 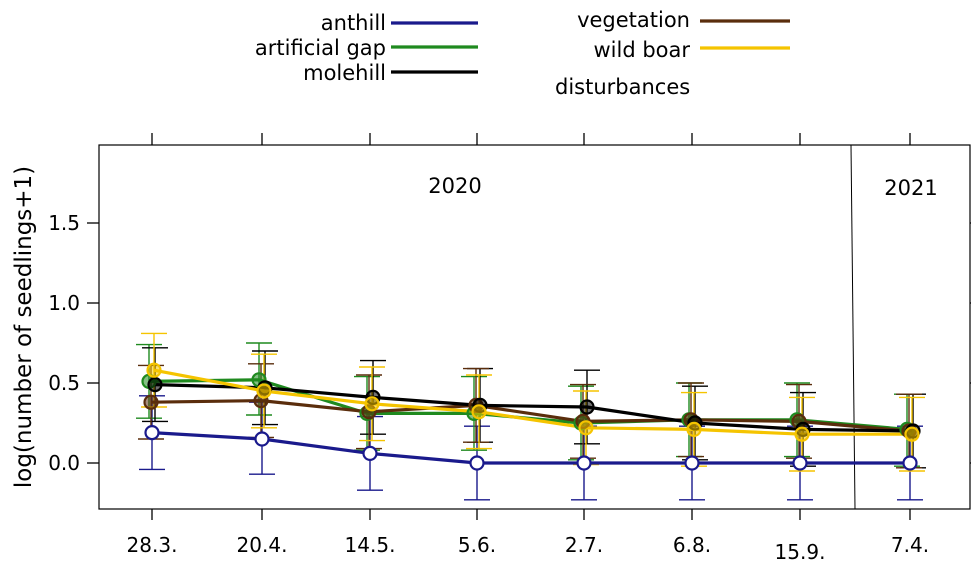 I want to click on y-tick-label: 1.0, so click(x=64, y=303).